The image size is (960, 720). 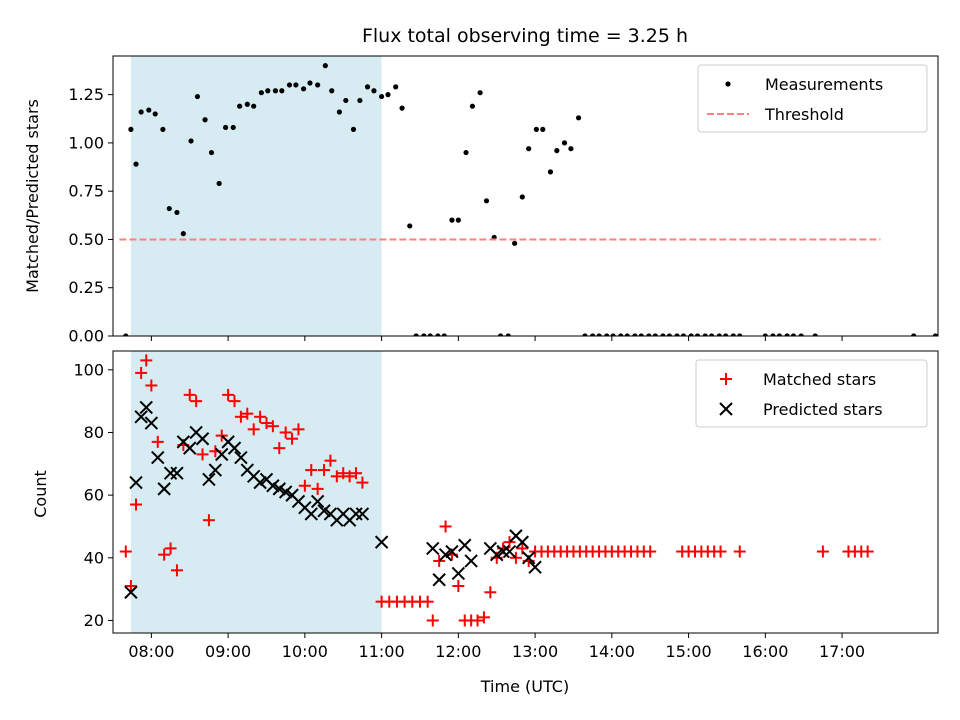 What do you see at coordinates (90, 215) in the screenshot?
I see `top-y-ticks: 0.00 0.25 0.50 0.75 1.00 1.25` at bounding box center [90, 215].